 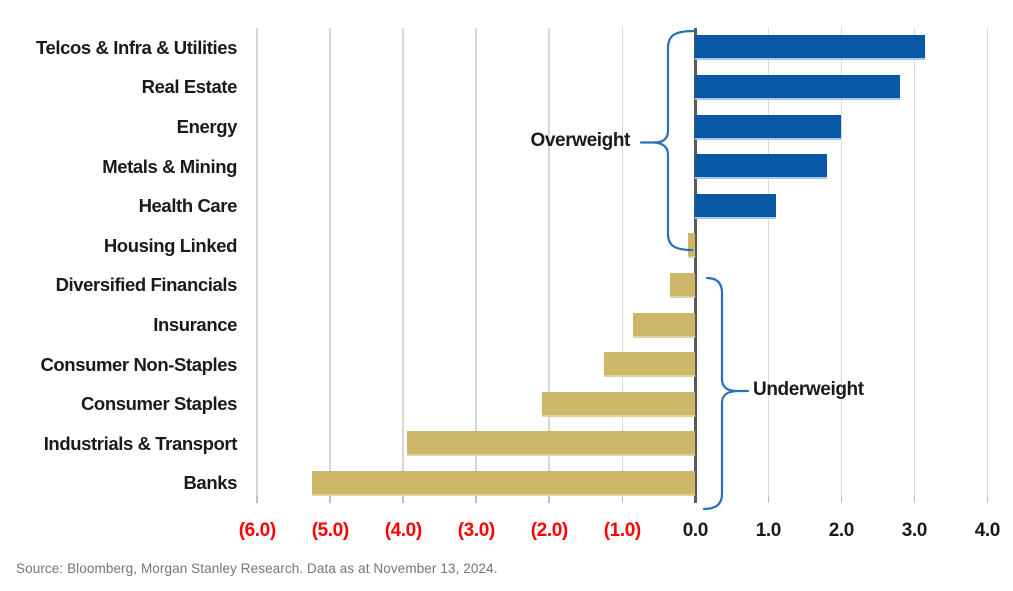 I want to click on bar-industrials-and-transport, so click(x=551, y=444).